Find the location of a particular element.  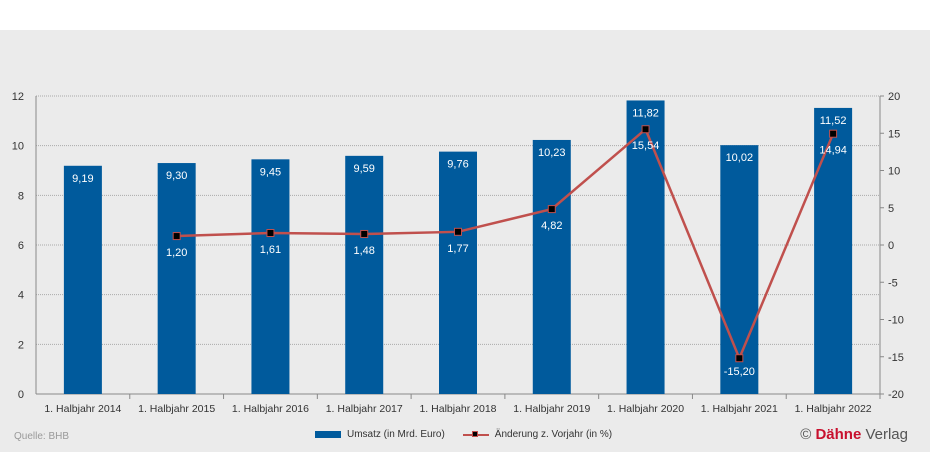

right-tick-label: 5 is located at coordinates (891, 209).